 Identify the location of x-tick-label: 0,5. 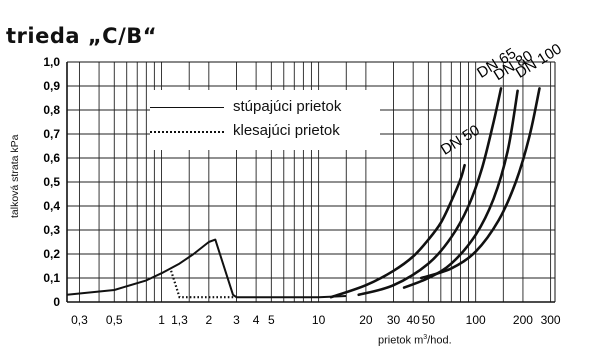
(114, 320).